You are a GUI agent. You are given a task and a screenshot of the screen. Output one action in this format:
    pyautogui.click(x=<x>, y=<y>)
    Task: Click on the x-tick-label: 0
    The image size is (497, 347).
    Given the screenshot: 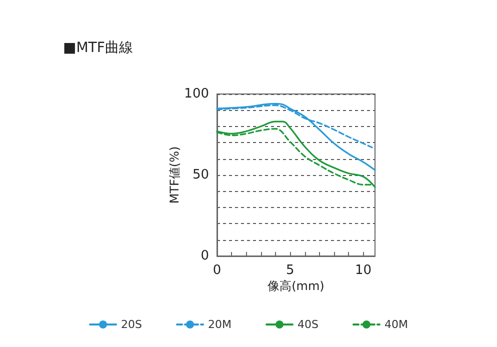 What is the action you would take?
    pyautogui.click(x=217, y=270)
    